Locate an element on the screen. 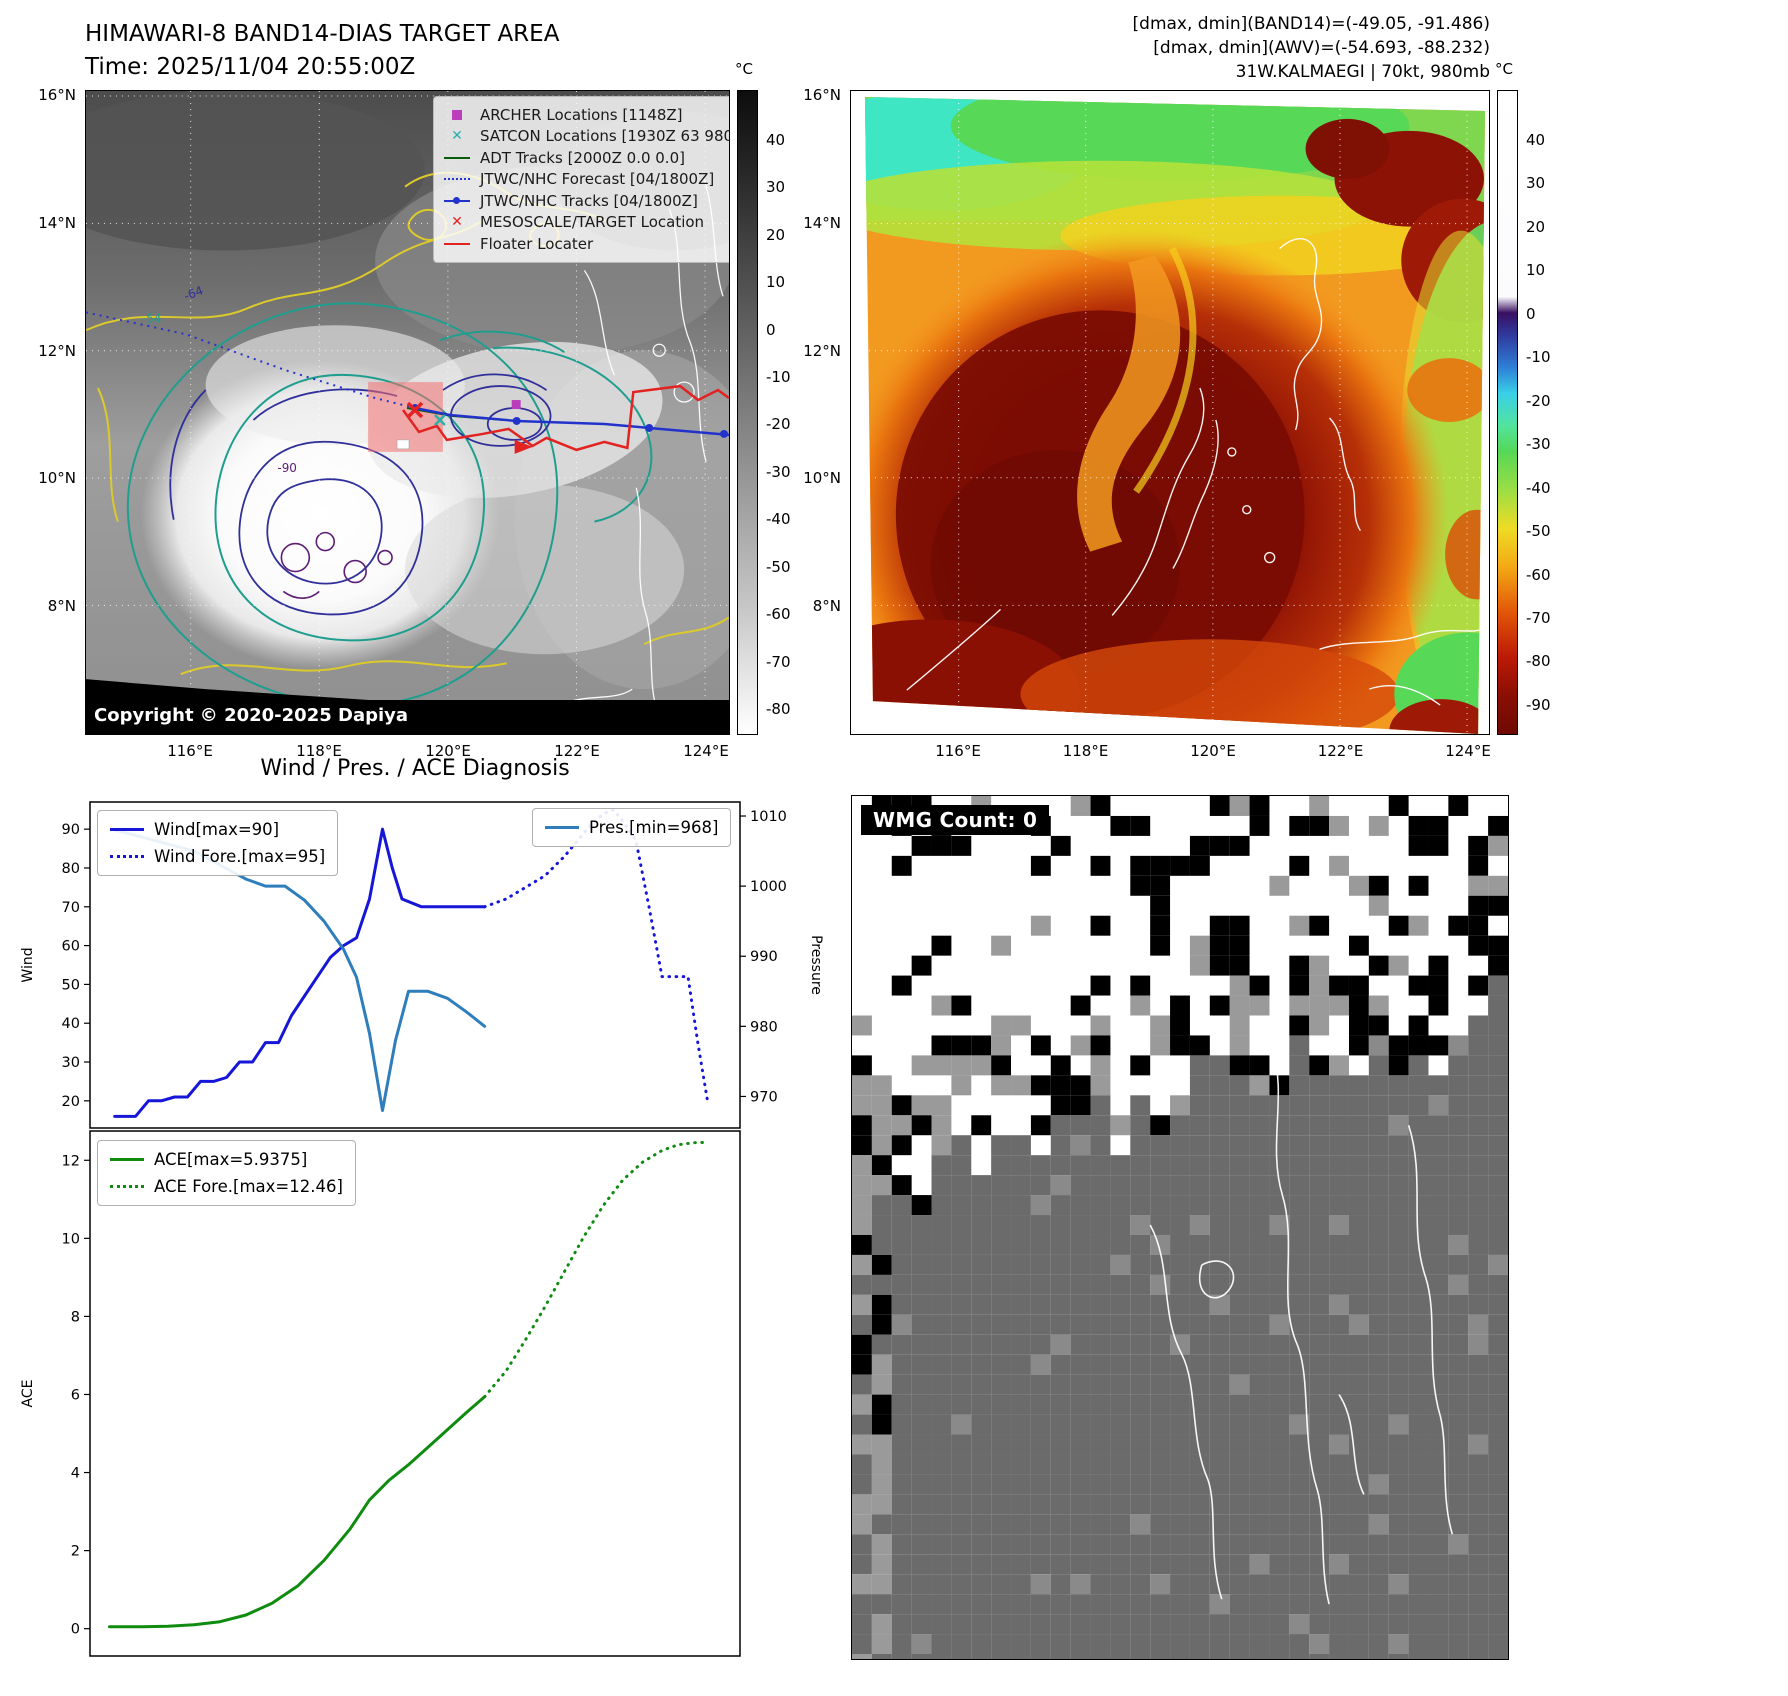 This screenshot has height=1696, width=1788. y-tick-label: 2 is located at coordinates (75, 1552).